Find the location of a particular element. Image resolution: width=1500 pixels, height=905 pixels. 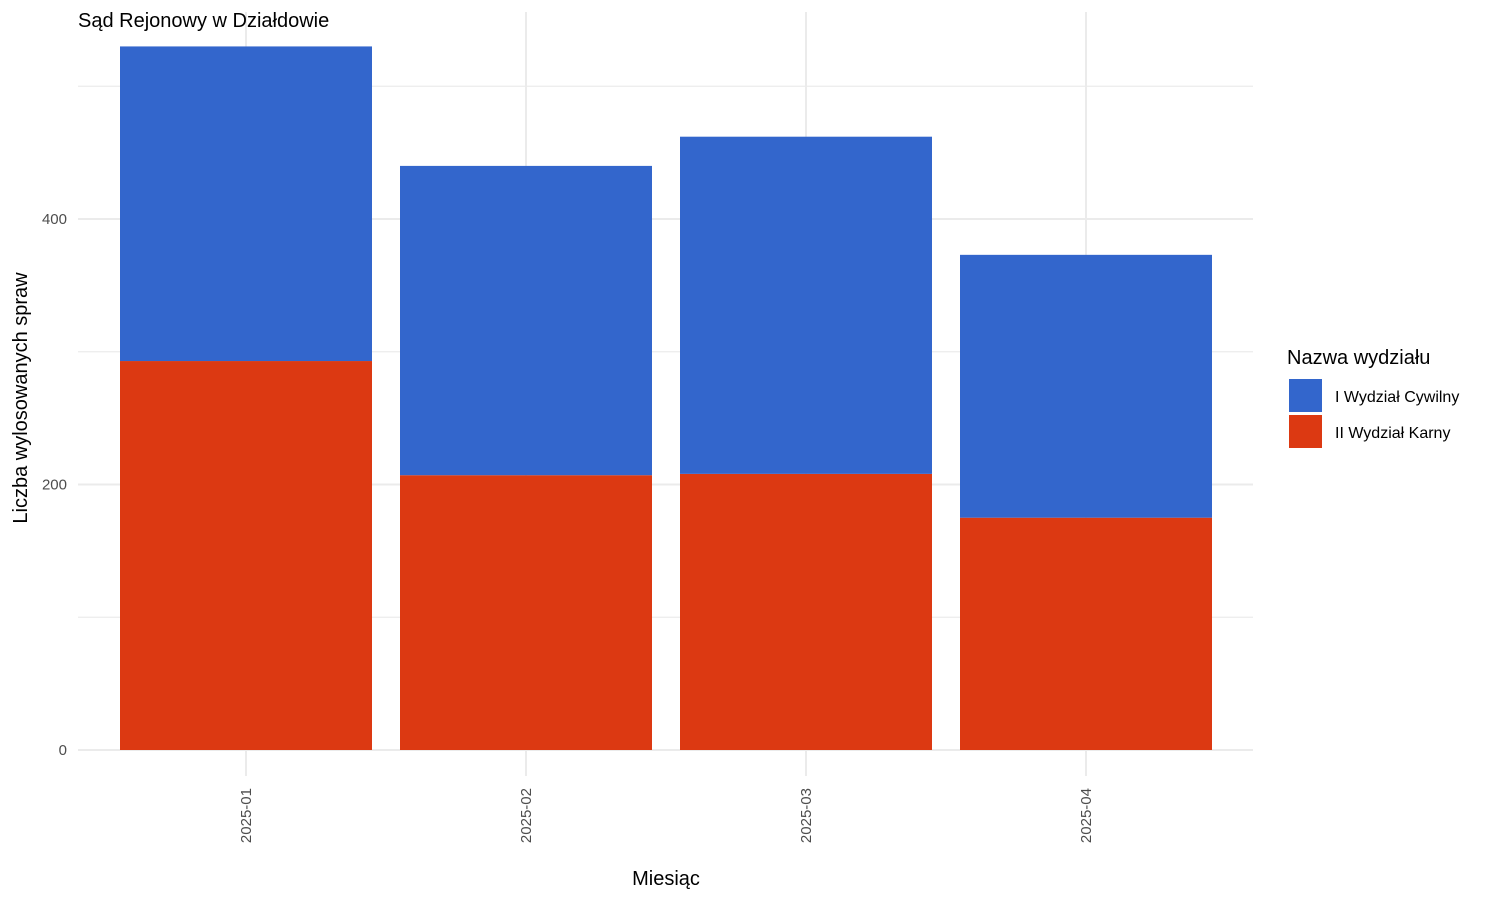

y-tick-label: 0 is located at coordinates (63, 750).